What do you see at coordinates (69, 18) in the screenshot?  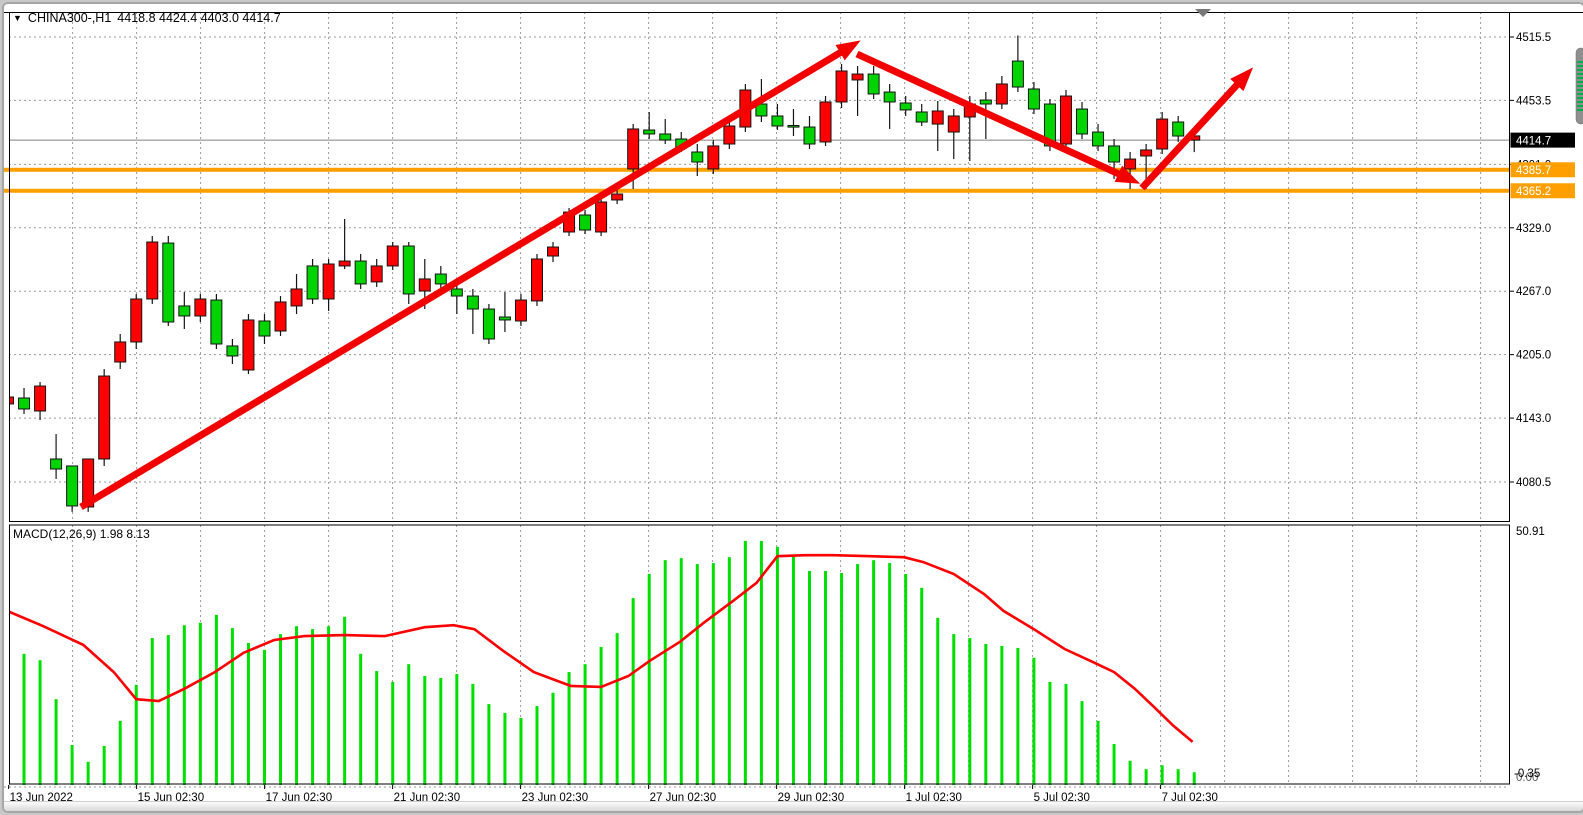 I see `symbol-period-label: CHINA300-,H1` at bounding box center [69, 18].